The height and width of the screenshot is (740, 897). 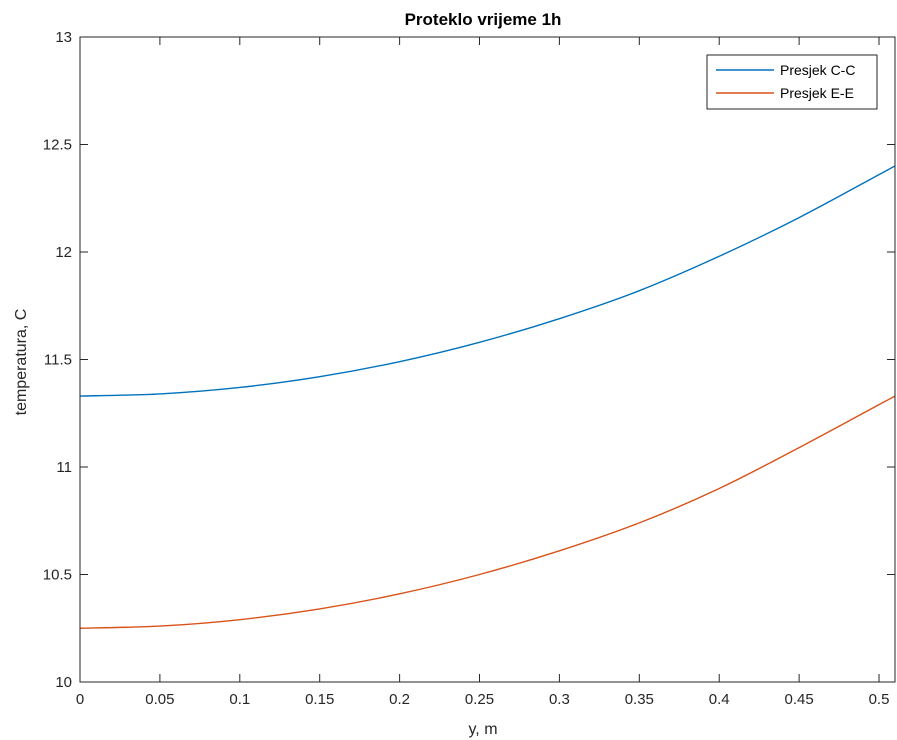 What do you see at coordinates (64, 467) in the screenshot?
I see `y-tick-label: 11` at bounding box center [64, 467].